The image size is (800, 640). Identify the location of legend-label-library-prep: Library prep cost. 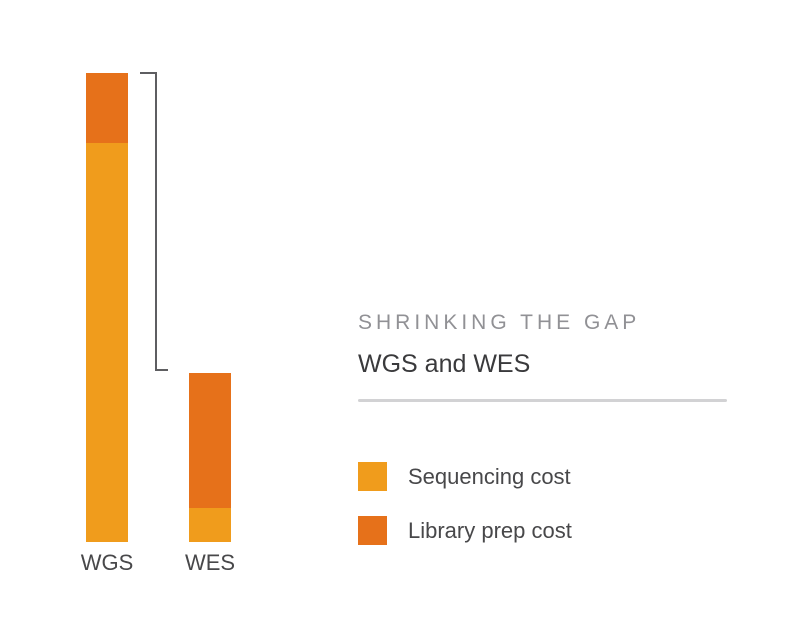
(490, 530).